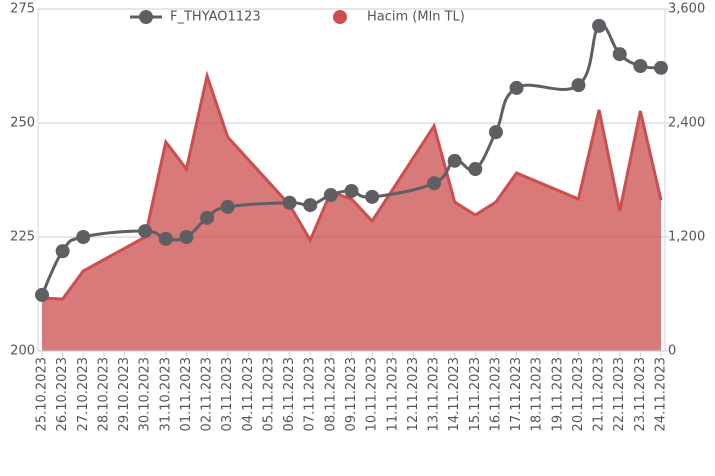  I want to click on x-tick-label: 20.11.2023, so click(578, 394).